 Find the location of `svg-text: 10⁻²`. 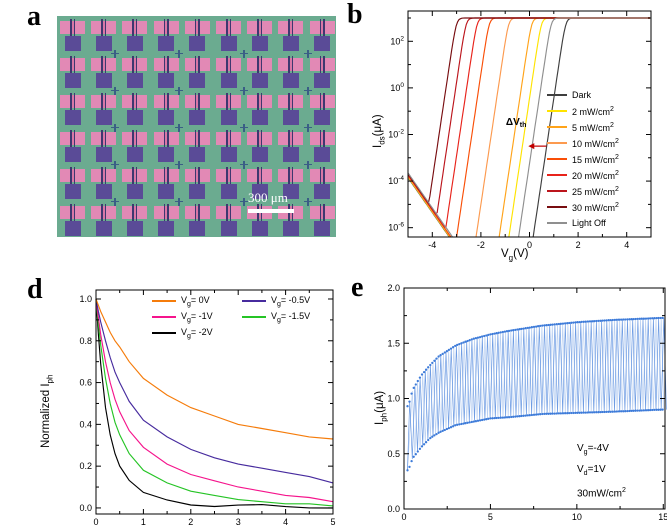

svg-text: 10⁻² is located at coordinates (396, 133).